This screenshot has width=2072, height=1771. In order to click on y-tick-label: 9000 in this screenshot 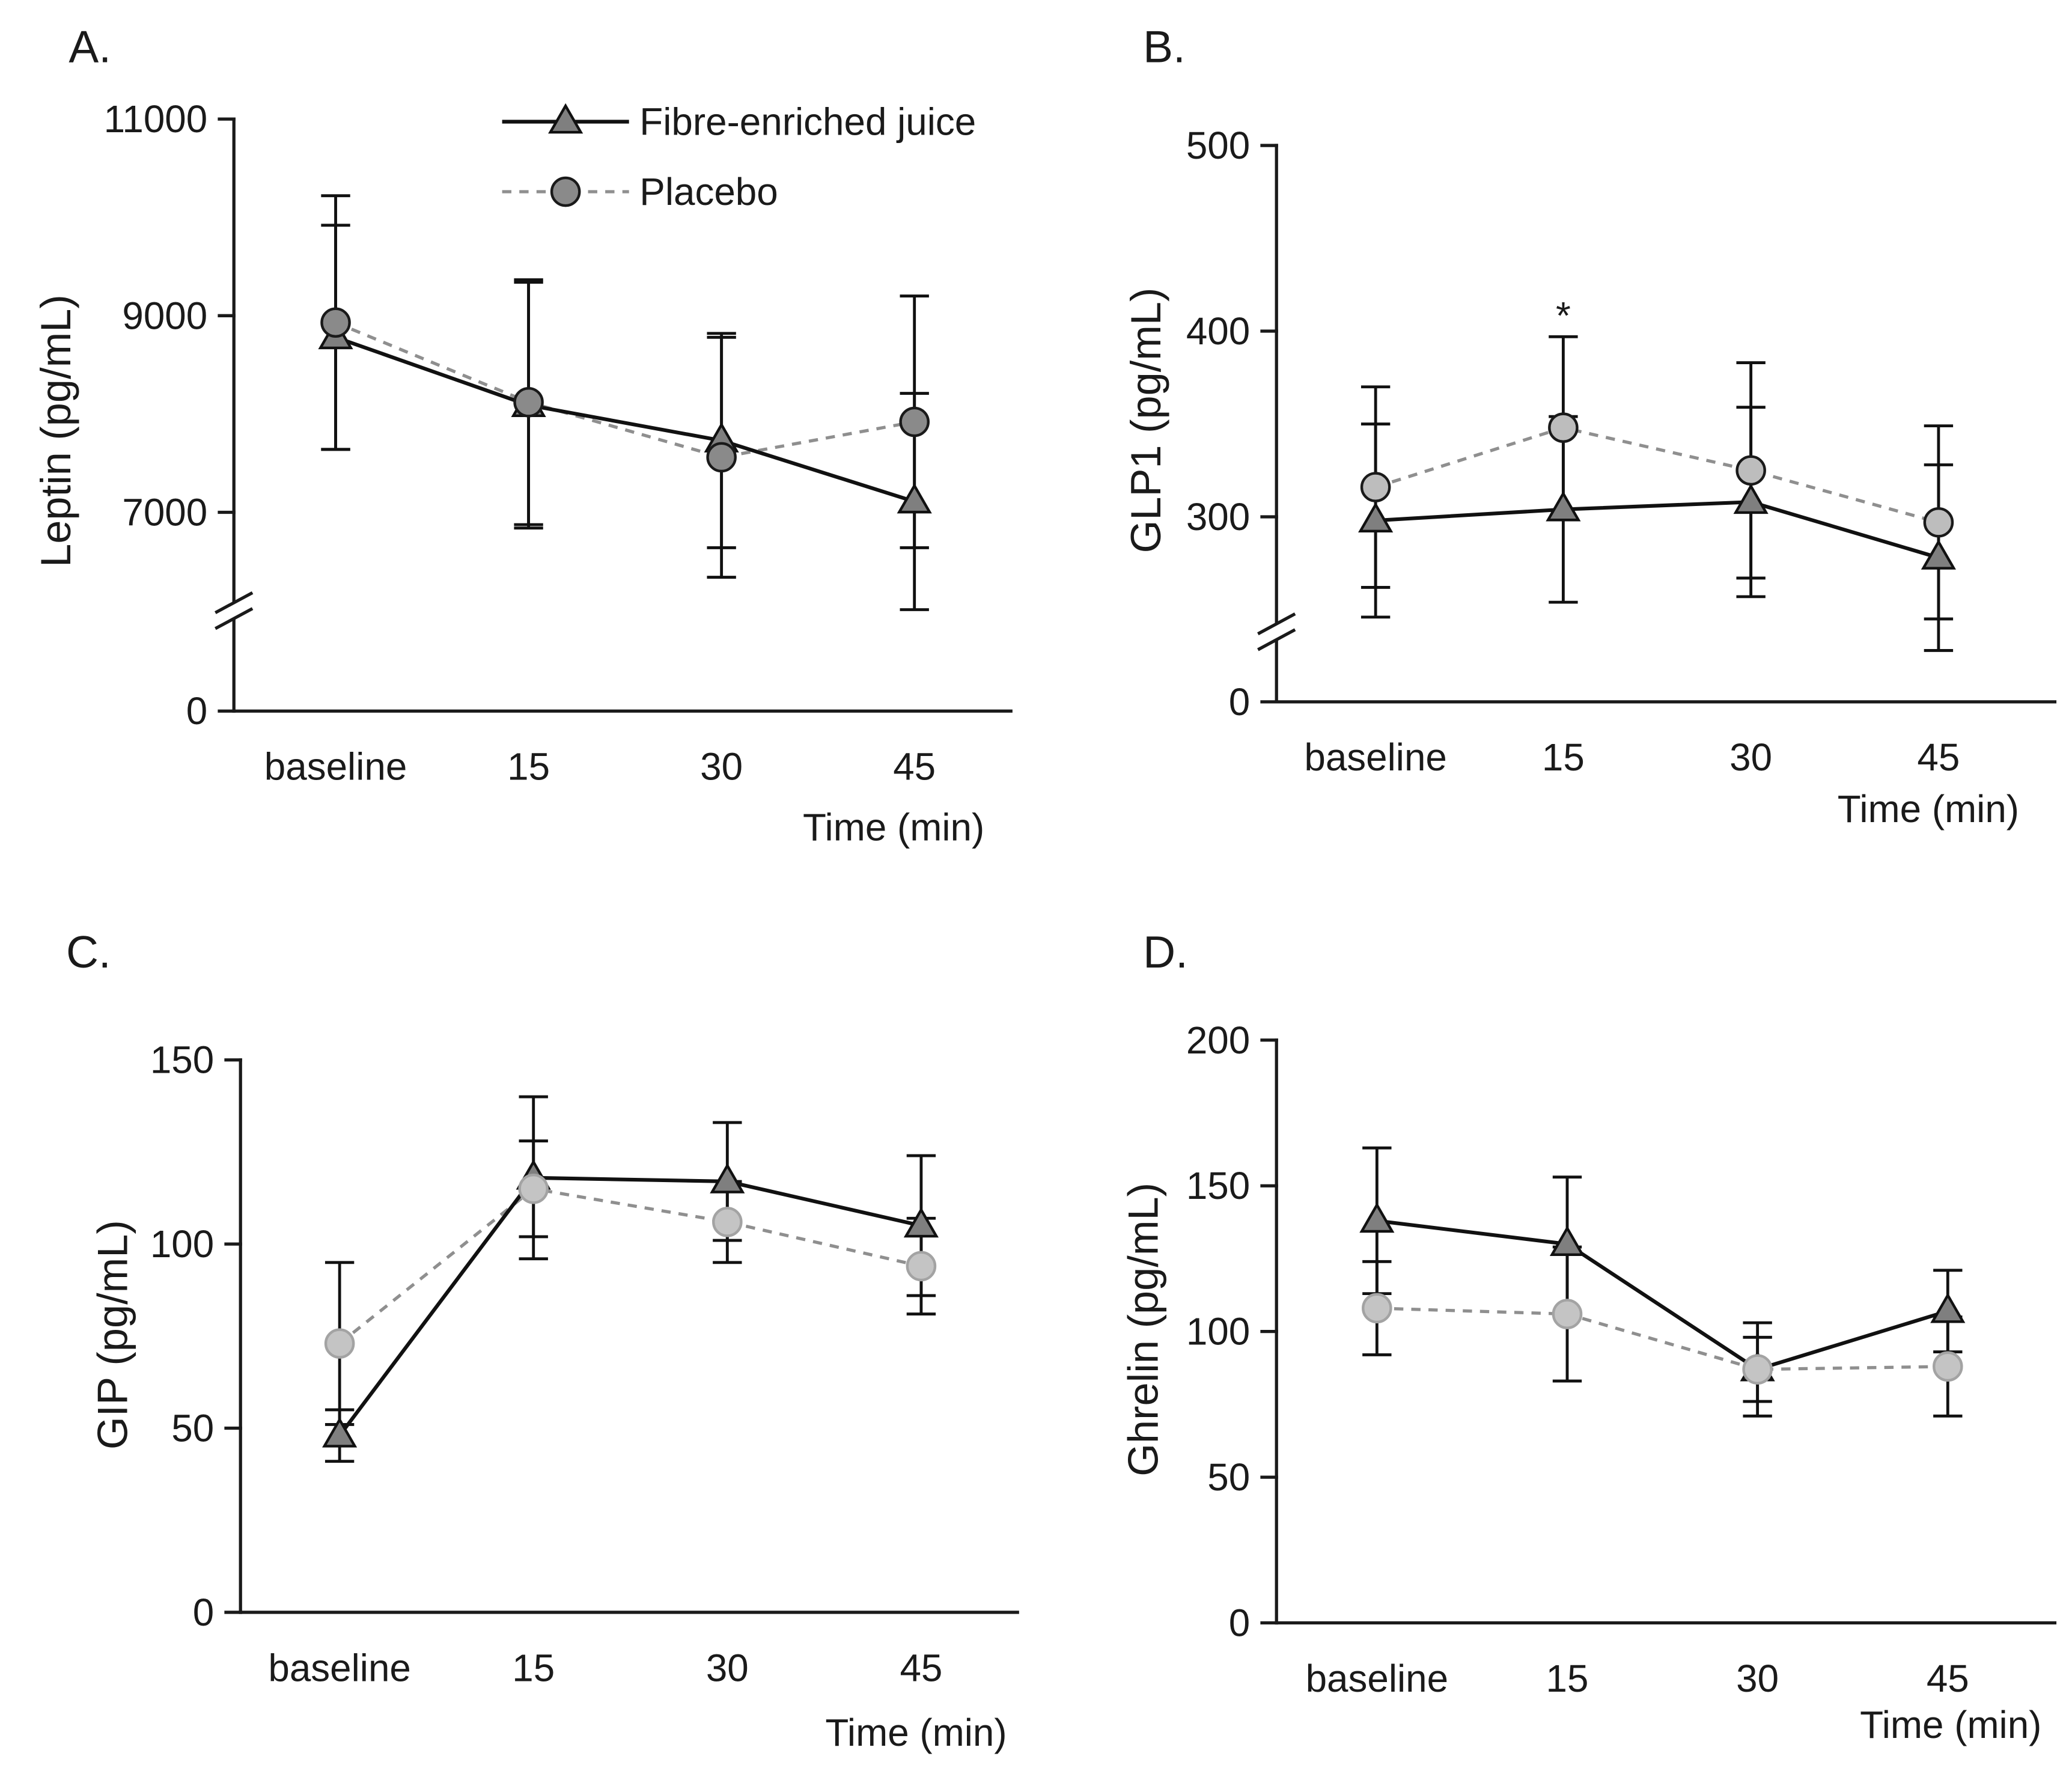, I will do `click(164, 315)`.